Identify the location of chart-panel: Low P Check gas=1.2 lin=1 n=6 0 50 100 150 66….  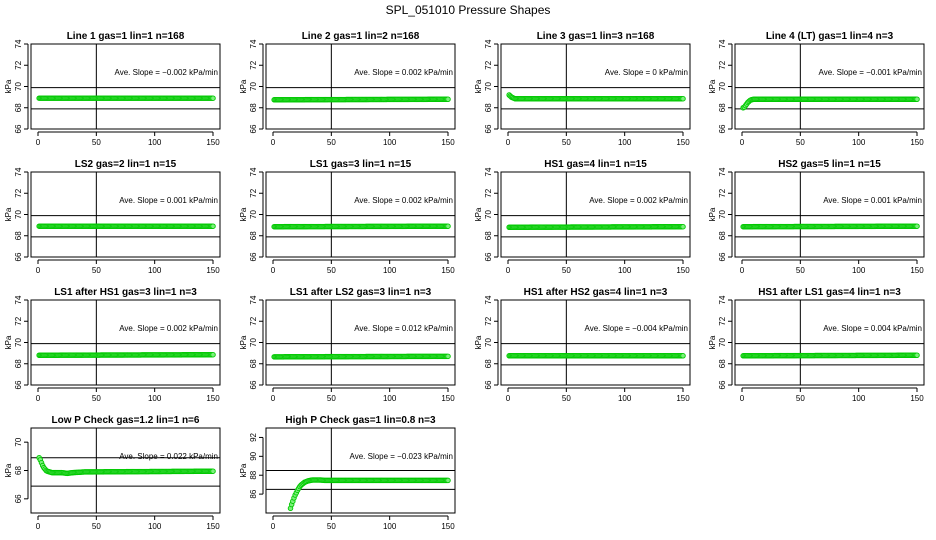
(112, 473).